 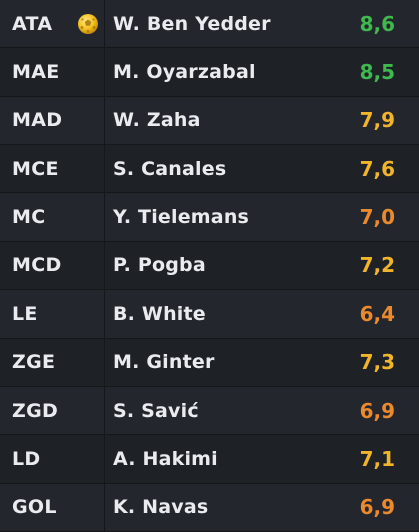 What do you see at coordinates (209, 121) in the screenshot?
I see `player-row: MAD W. Zaha 7,9` at bounding box center [209, 121].